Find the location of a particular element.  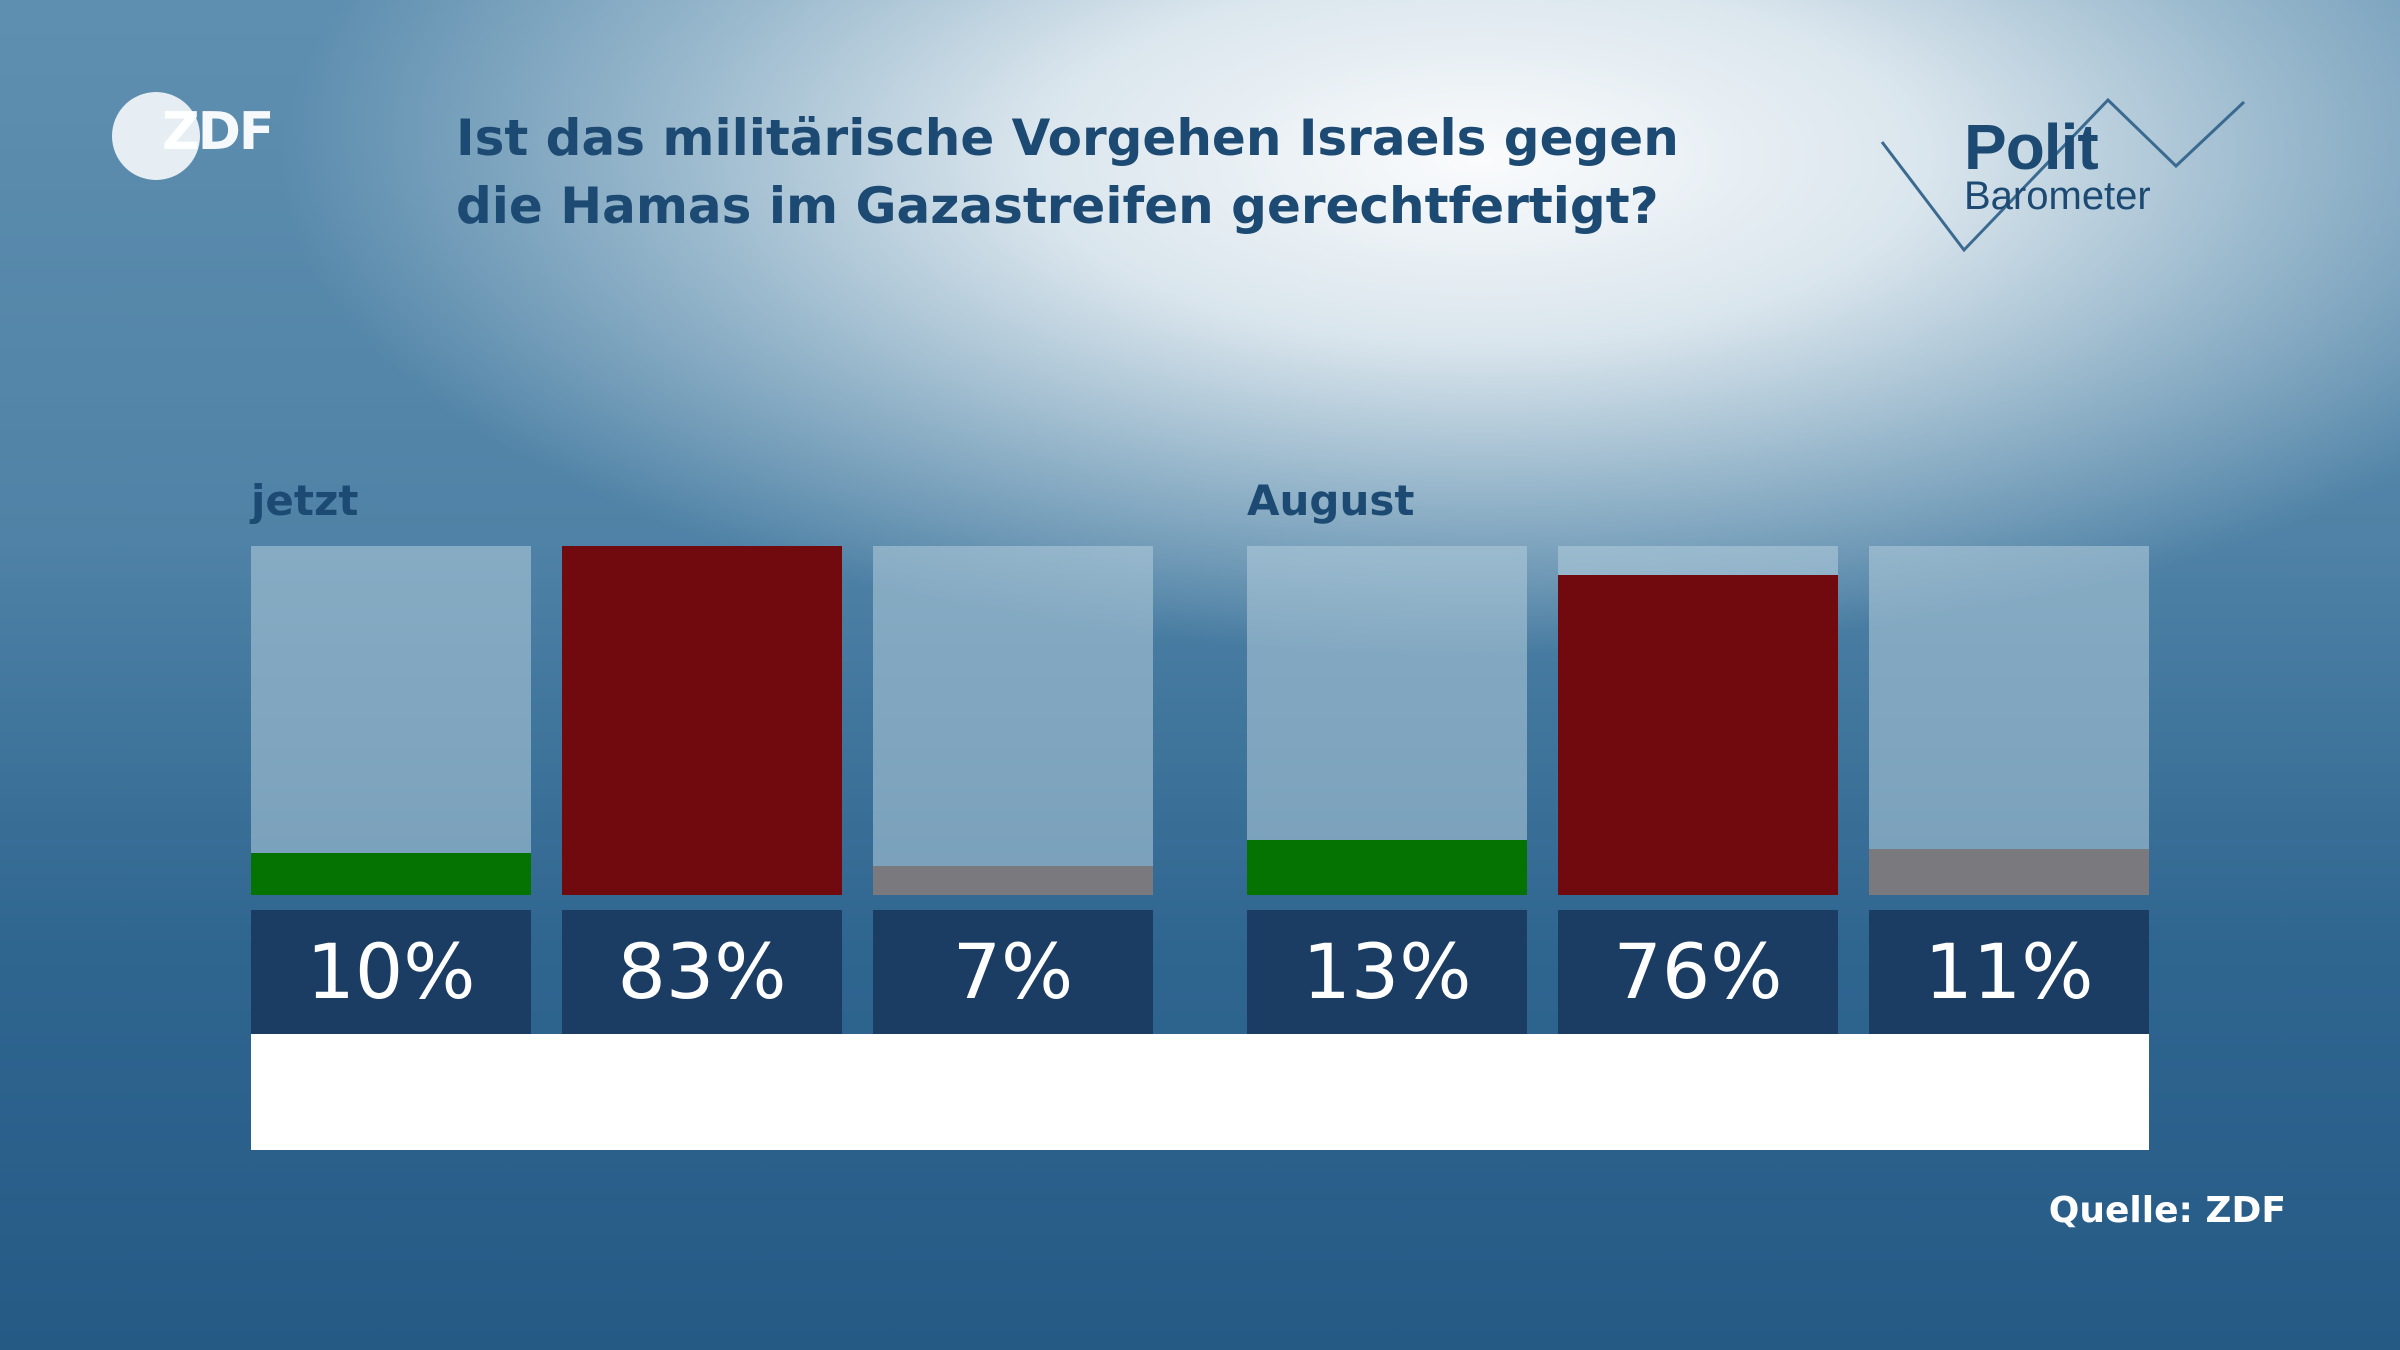

politbarometer-logo: Polit Barometer is located at coordinates (2066, 177).